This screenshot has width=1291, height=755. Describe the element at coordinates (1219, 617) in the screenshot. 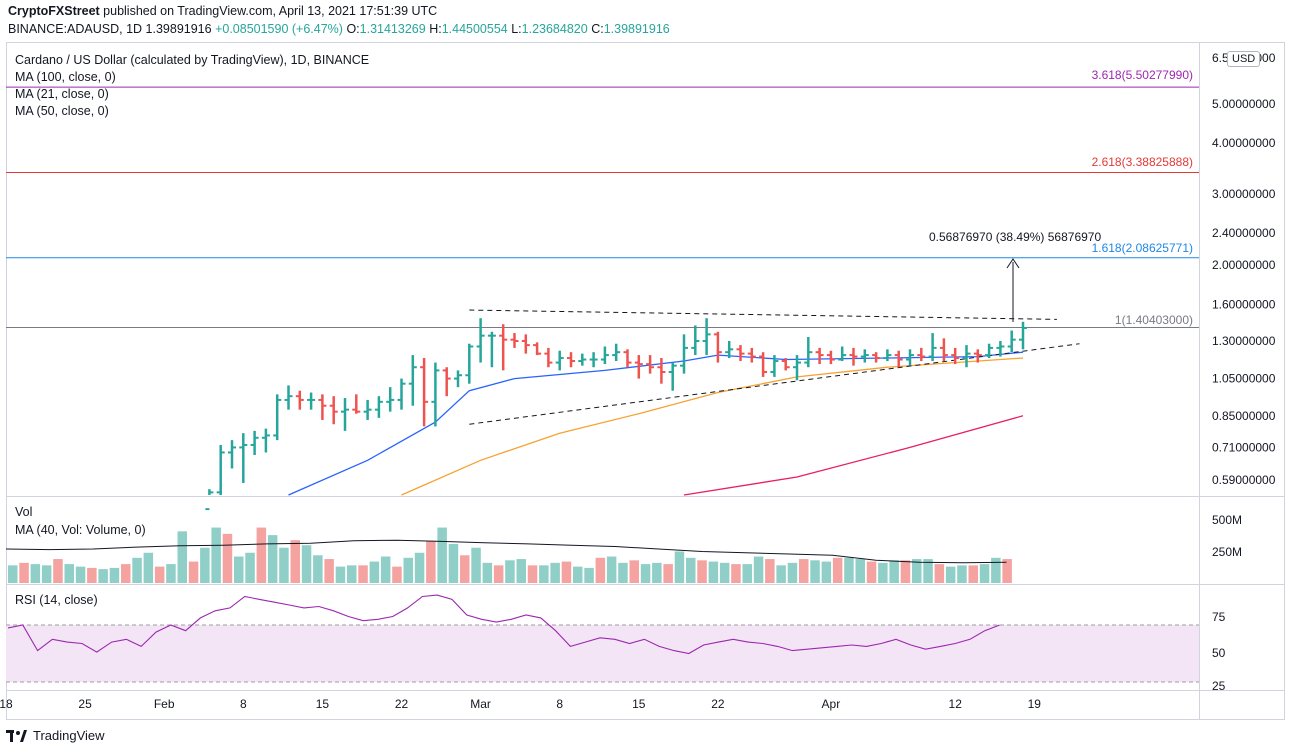

I see `rsi-tick-75: 75` at that location.